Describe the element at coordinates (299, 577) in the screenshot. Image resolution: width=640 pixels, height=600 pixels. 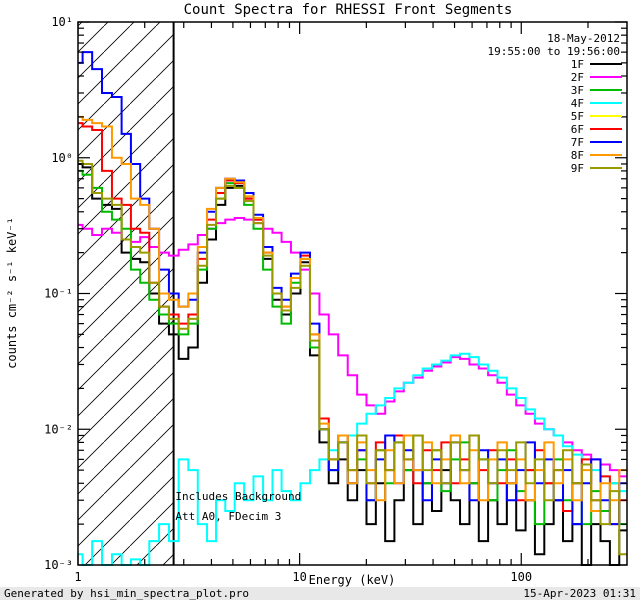
I see `x-tick-label: 10` at that location.